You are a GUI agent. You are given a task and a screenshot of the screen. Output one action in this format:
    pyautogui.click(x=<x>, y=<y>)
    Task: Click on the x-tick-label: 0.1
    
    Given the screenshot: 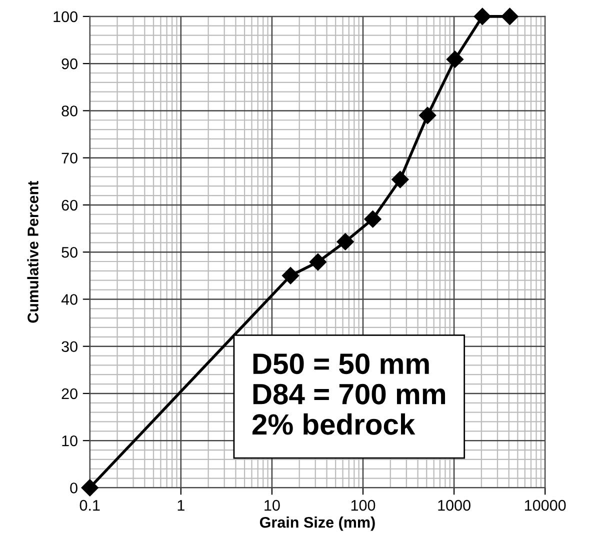 What is the action you would take?
    pyautogui.click(x=90, y=505)
    